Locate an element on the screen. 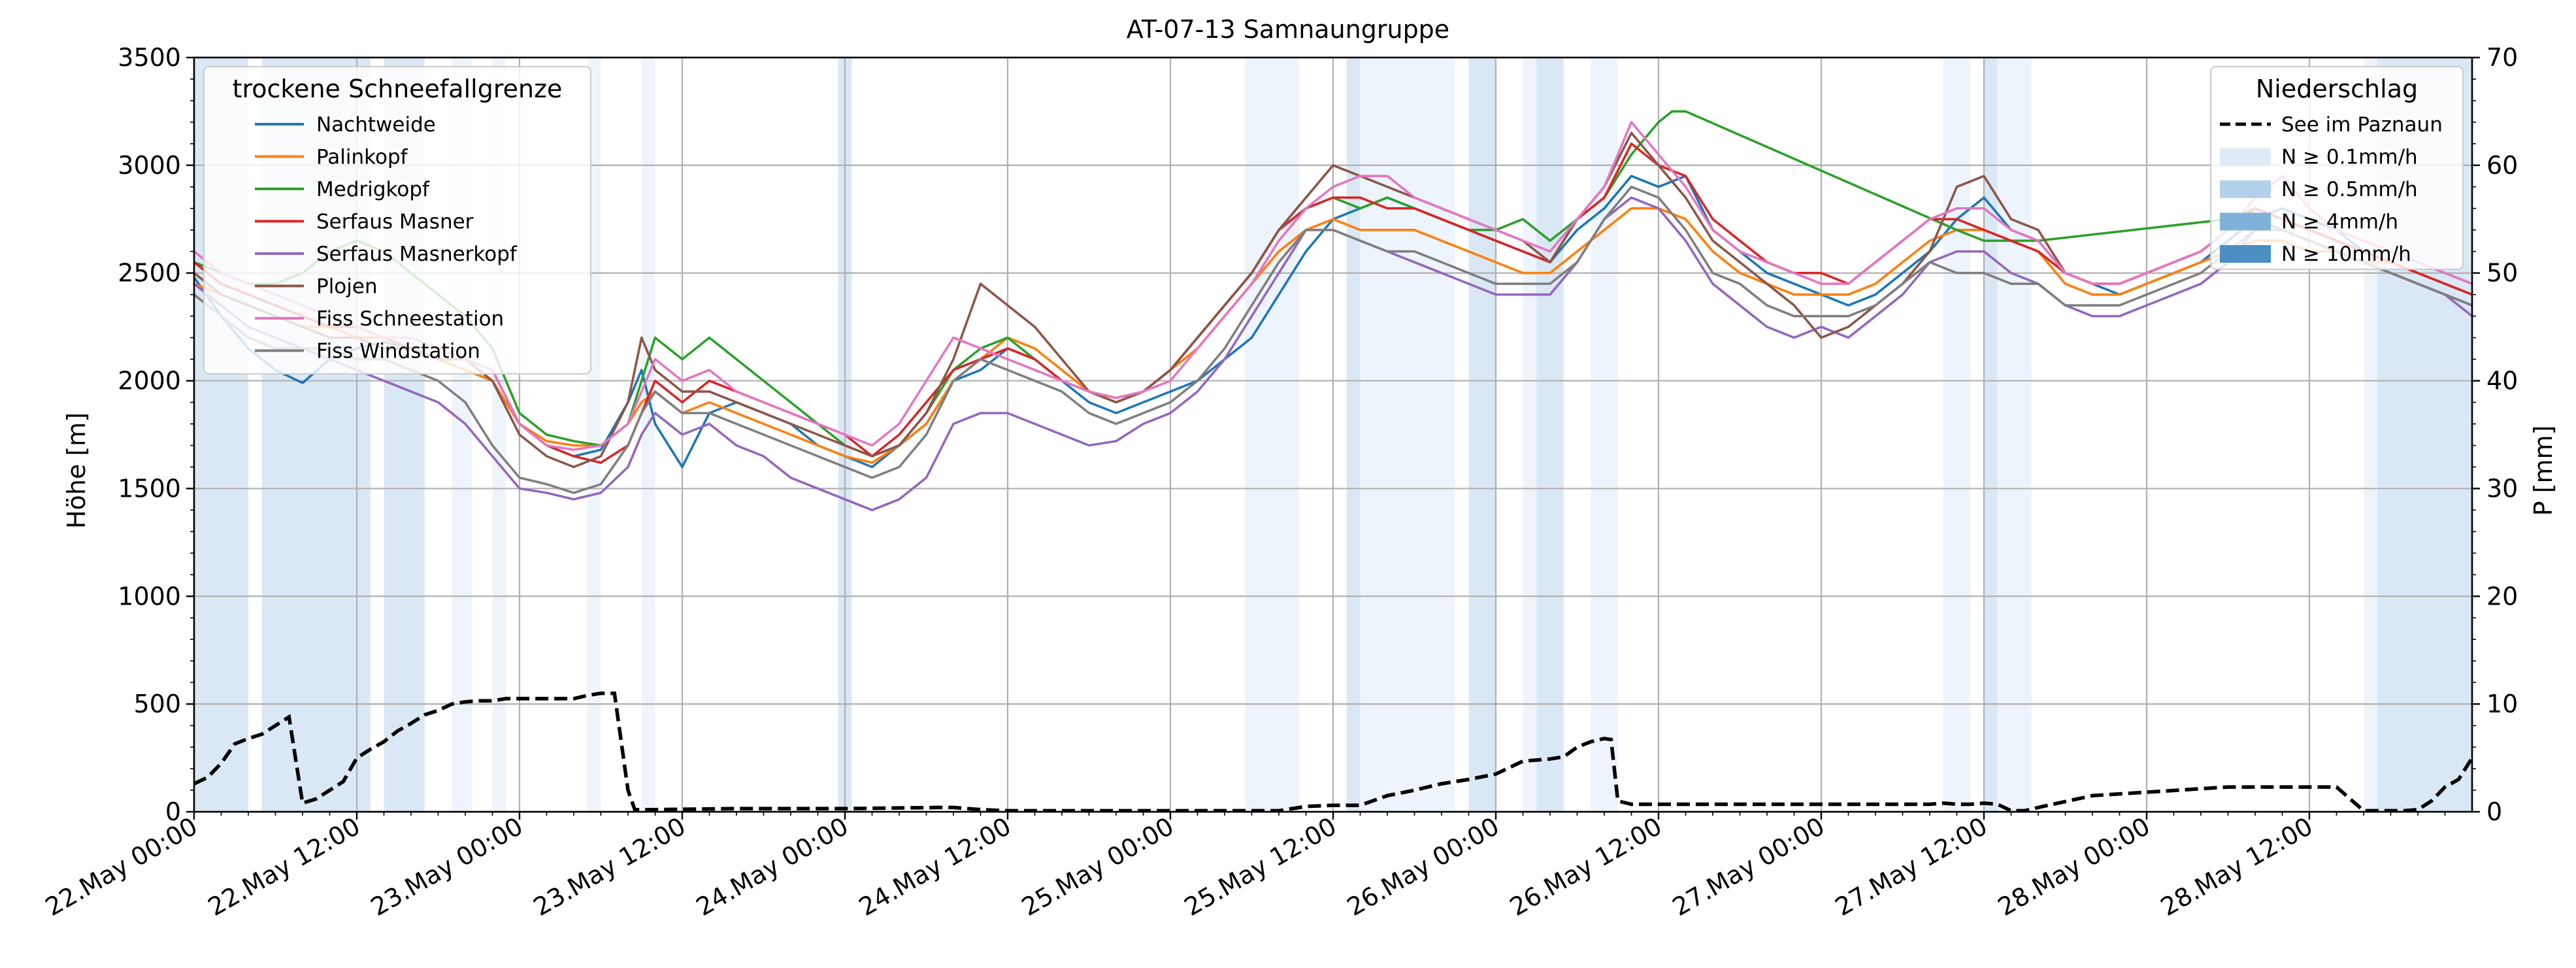 The height and width of the screenshot is (968, 2576). right-axis-label: P [mm] is located at coordinates (2543, 471).